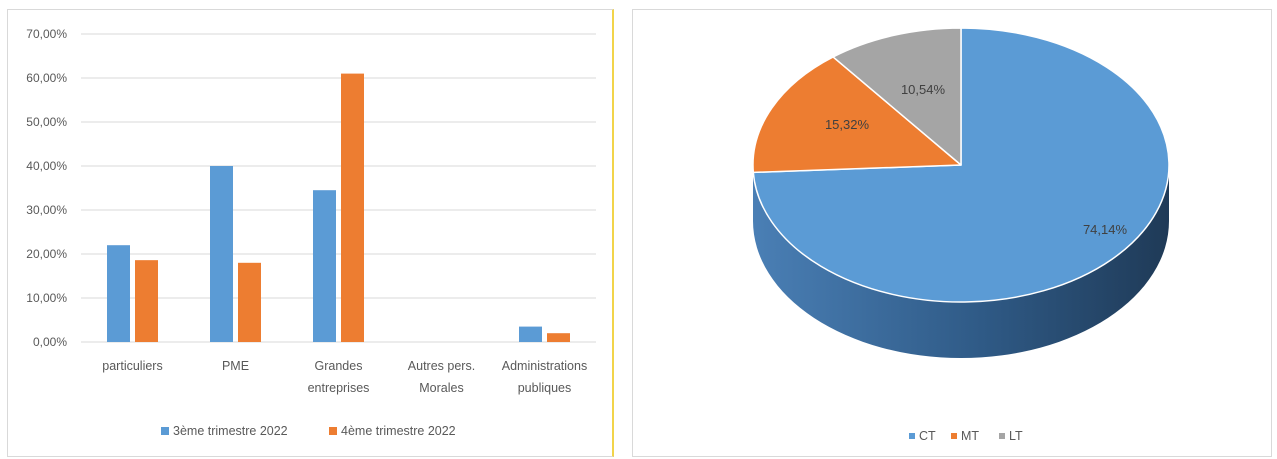 The width and height of the screenshot is (1277, 459). What do you see at coordinates (46, 122) in the screenshot?
I see `y-tick-label: 50,00%` at bounding box center [46, 122].